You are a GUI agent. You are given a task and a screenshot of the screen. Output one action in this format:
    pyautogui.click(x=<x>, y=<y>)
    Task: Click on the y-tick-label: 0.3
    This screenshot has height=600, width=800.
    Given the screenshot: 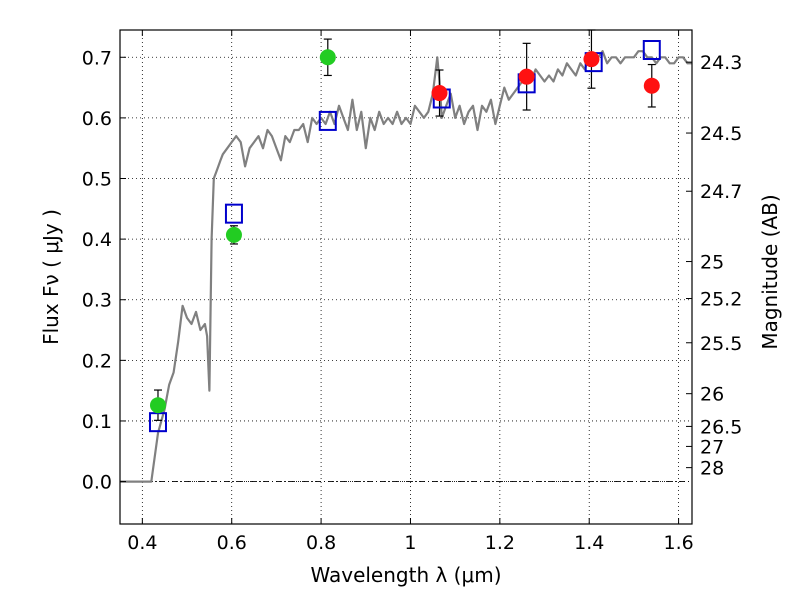 What is the action you would take?
    pyautogui.click(x=97, y=301)
    